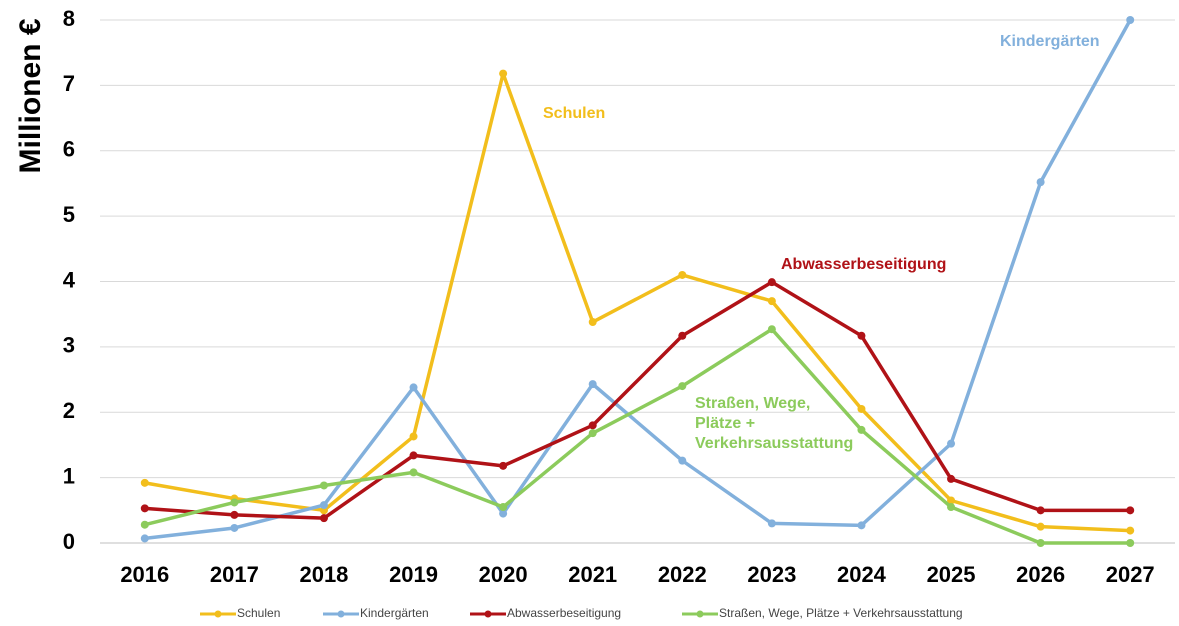 Image resolution: width=1179 pixels, height=626 pixels. I want to click on y-axis-label: Millionen €, so click(30, 95).